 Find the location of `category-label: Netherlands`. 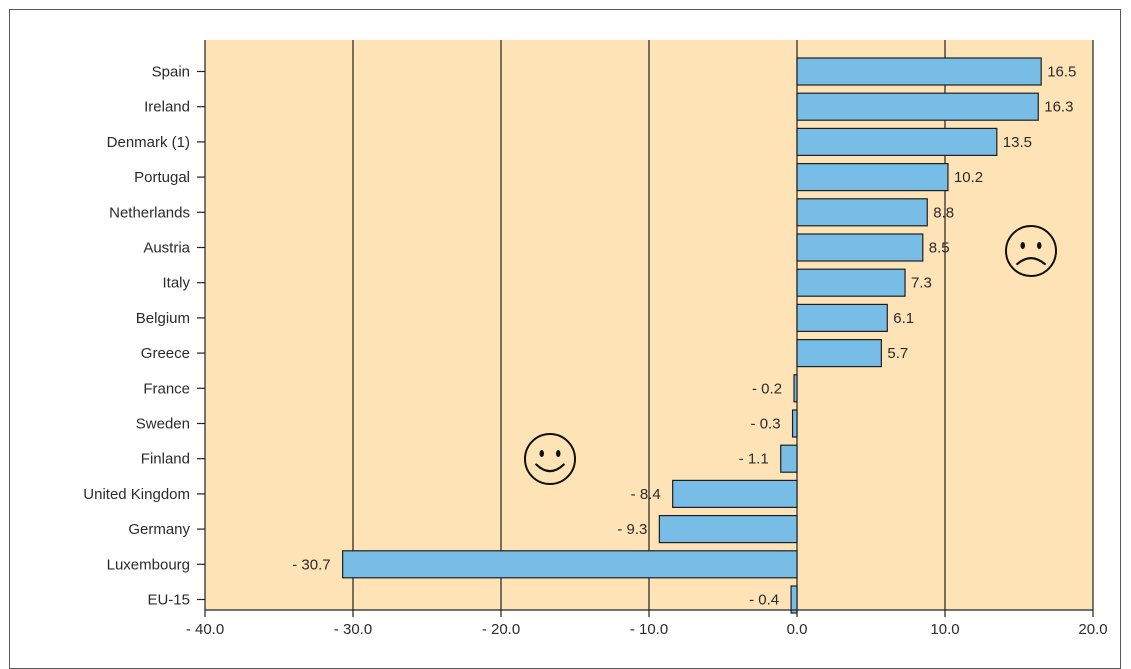

category-label: Netherlands is located at coordinates (149, 212).